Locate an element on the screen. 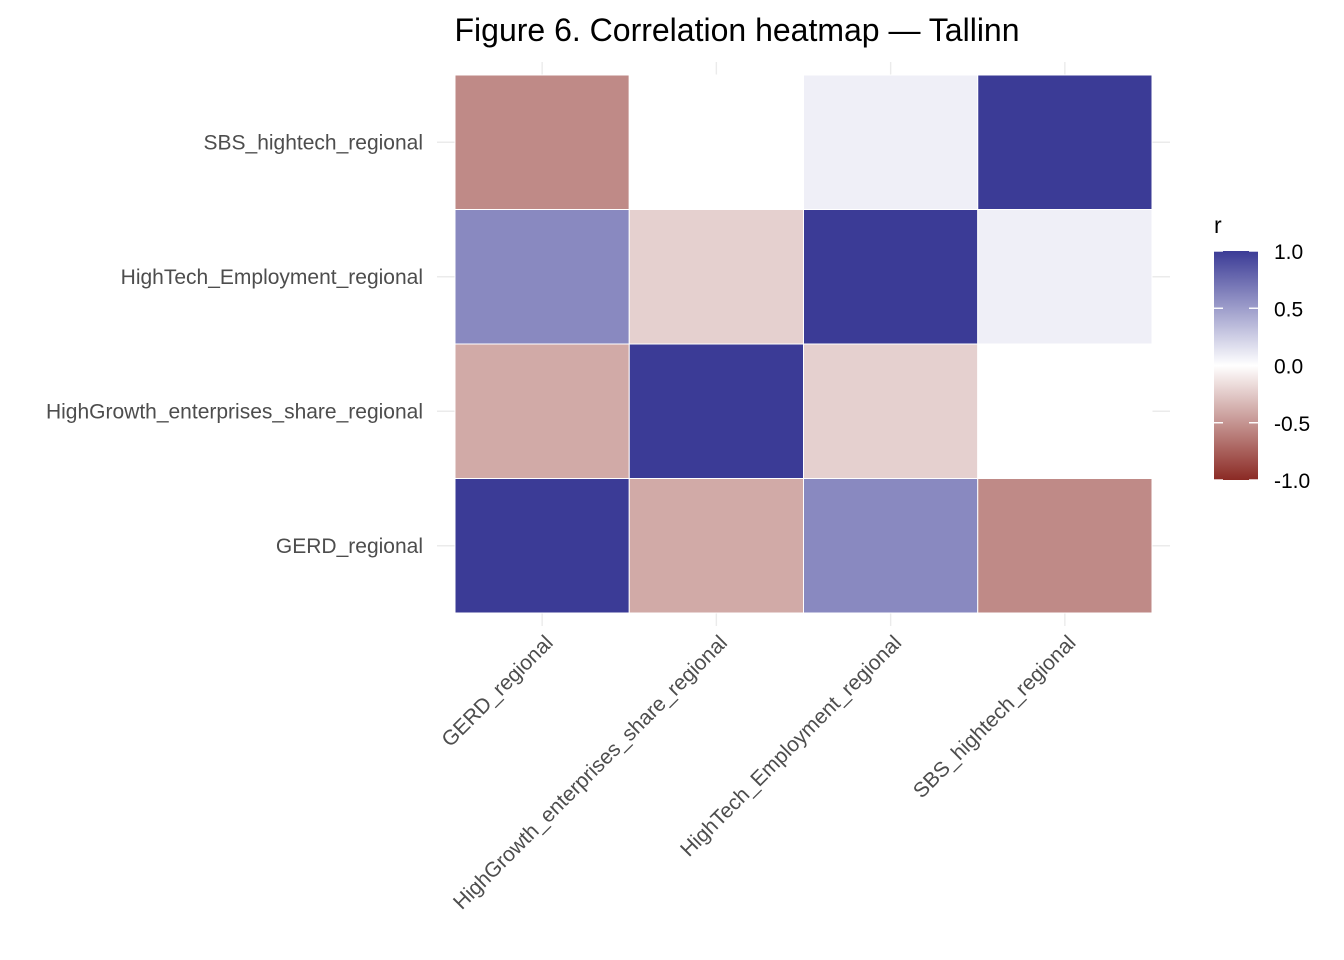 The width and height of the screenshot is (1344, 960). legend-tick-label: -0.5 is located at coordinates (1292, 424).